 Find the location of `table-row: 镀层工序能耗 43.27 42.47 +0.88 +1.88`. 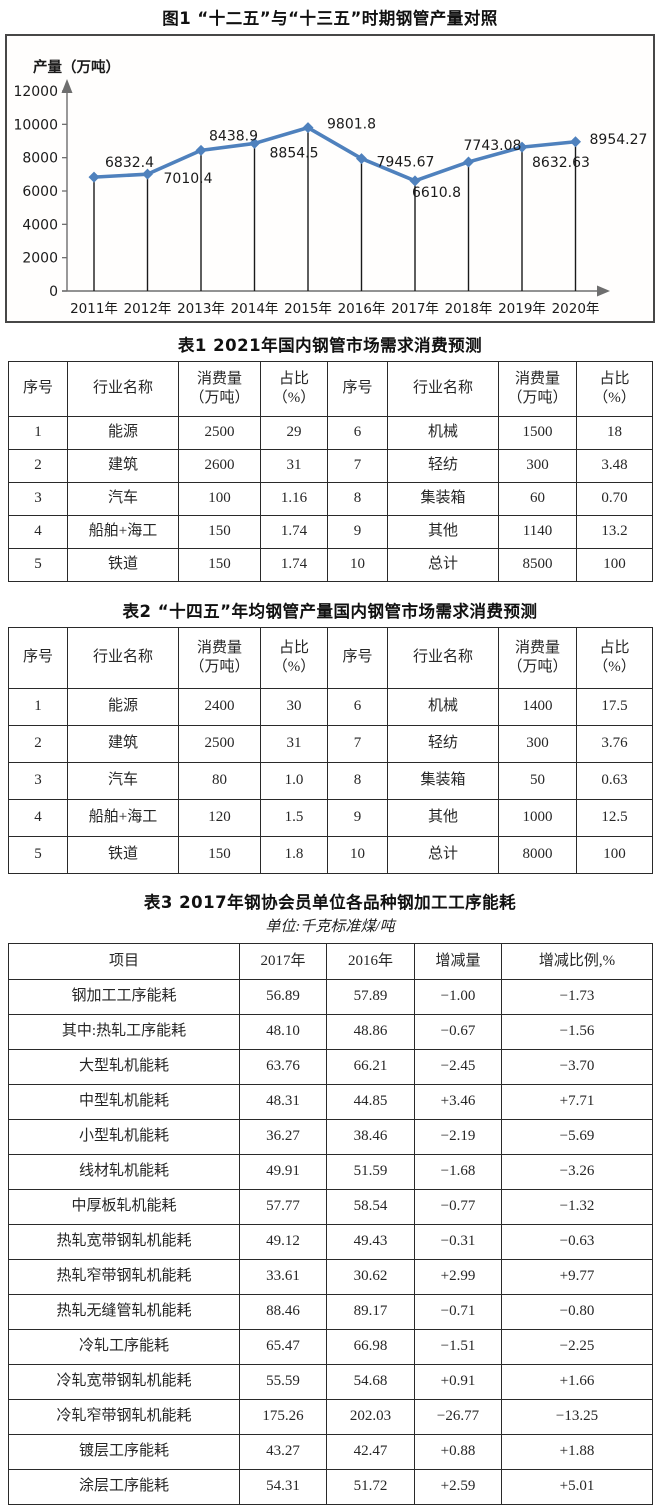

table-row: 镀层工序能耗 43.27 42.47 +0.88 +1.88 is located at coordinates (330, 1452).